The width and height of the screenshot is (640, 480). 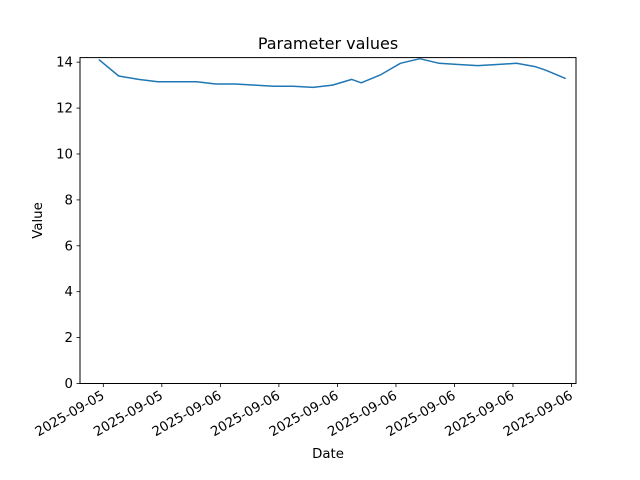 I want to click on y-tick-label: 14, so click(x=64, y=63).